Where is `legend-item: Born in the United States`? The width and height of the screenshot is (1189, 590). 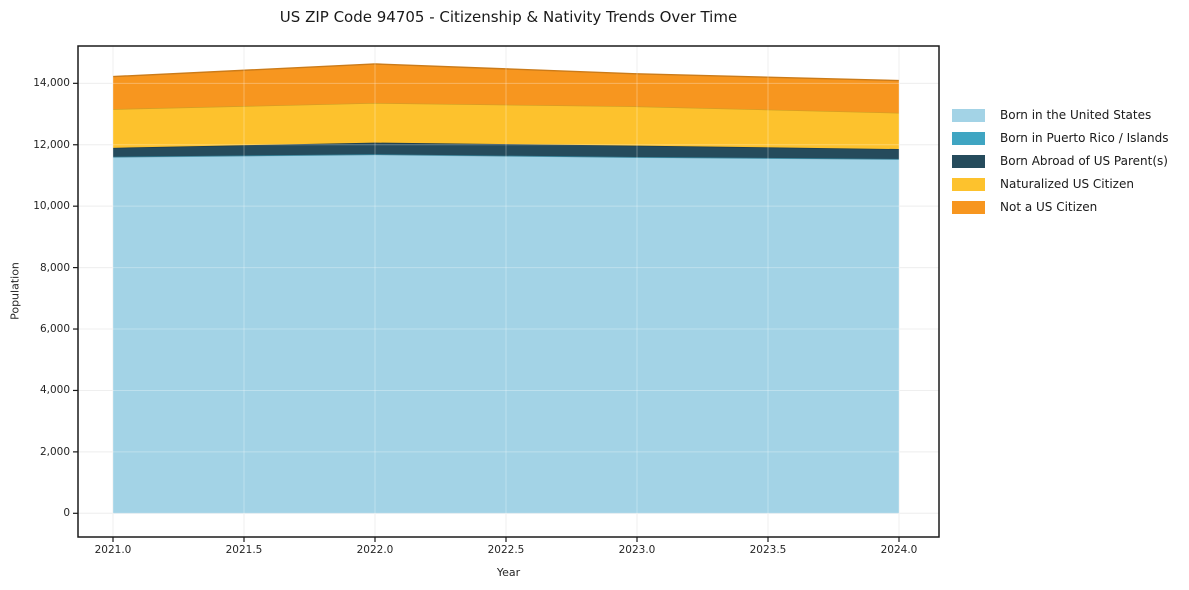 legend-item: Born in the United States is located at coordinates (1060, 115).